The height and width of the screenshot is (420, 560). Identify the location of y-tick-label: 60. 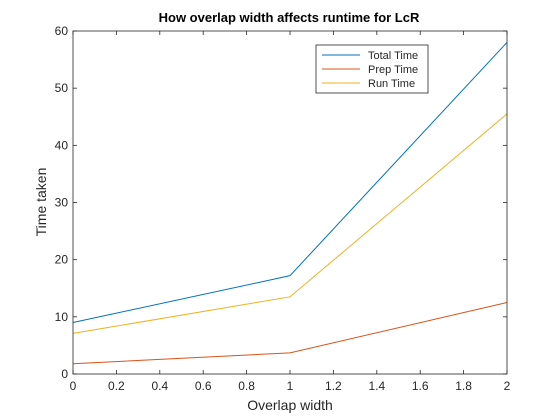
(62, 31).